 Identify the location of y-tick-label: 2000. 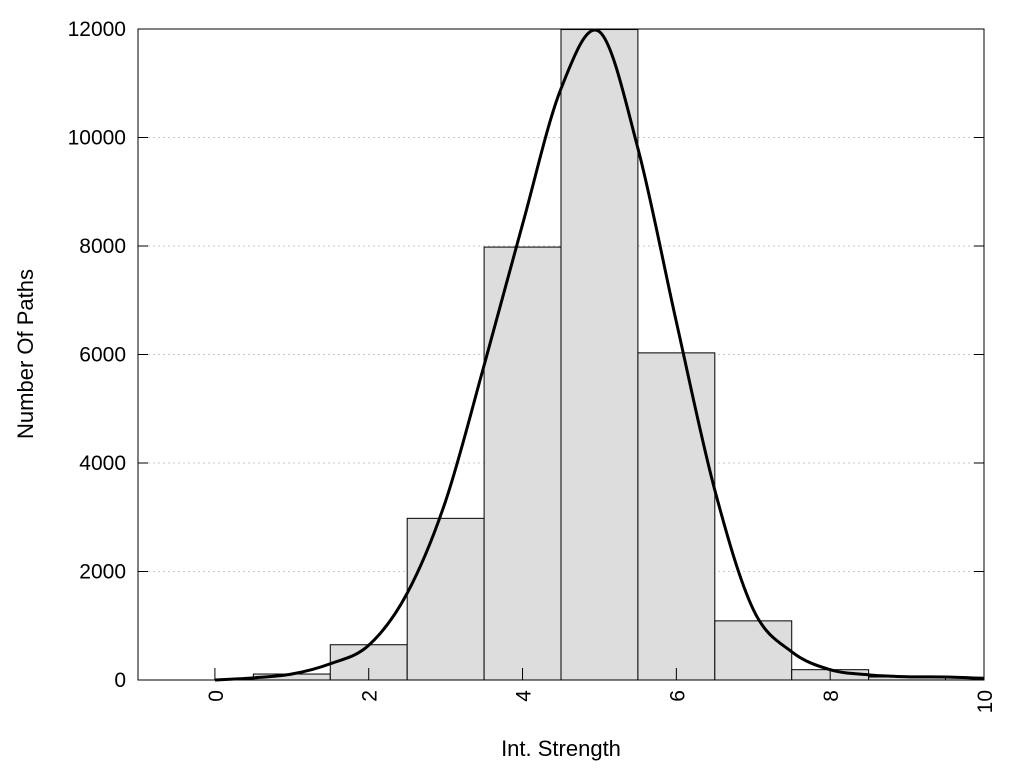
(102, 572).